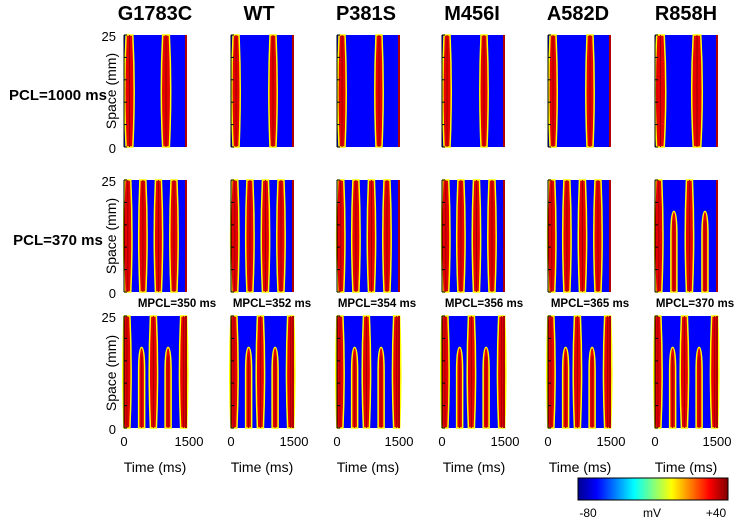  What do you see at coordinates (58, 240) in the screenshot?
I see `row-label-pcl-370: PCL=370 ms` at bounding box center [58, 240].